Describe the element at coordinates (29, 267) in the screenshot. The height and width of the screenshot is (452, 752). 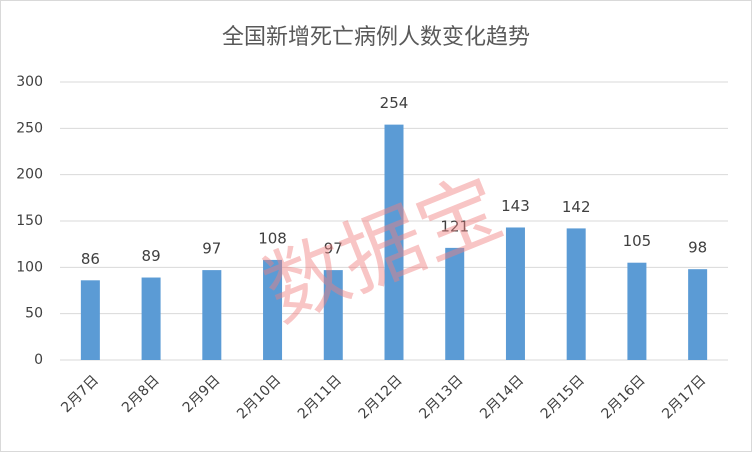
I see `y-tick-label: 100` at that location.